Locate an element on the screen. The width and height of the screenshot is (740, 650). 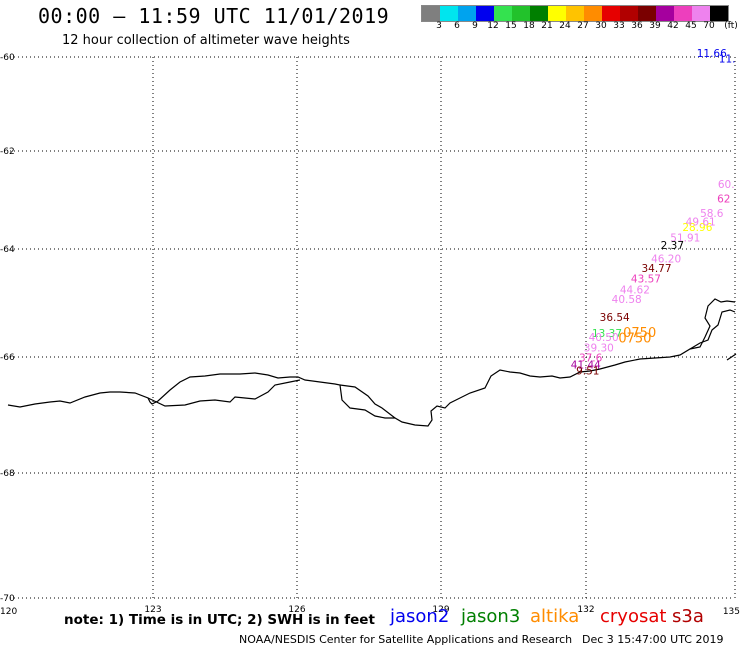
legend-label: 3 is located at coordinates (439, 26).